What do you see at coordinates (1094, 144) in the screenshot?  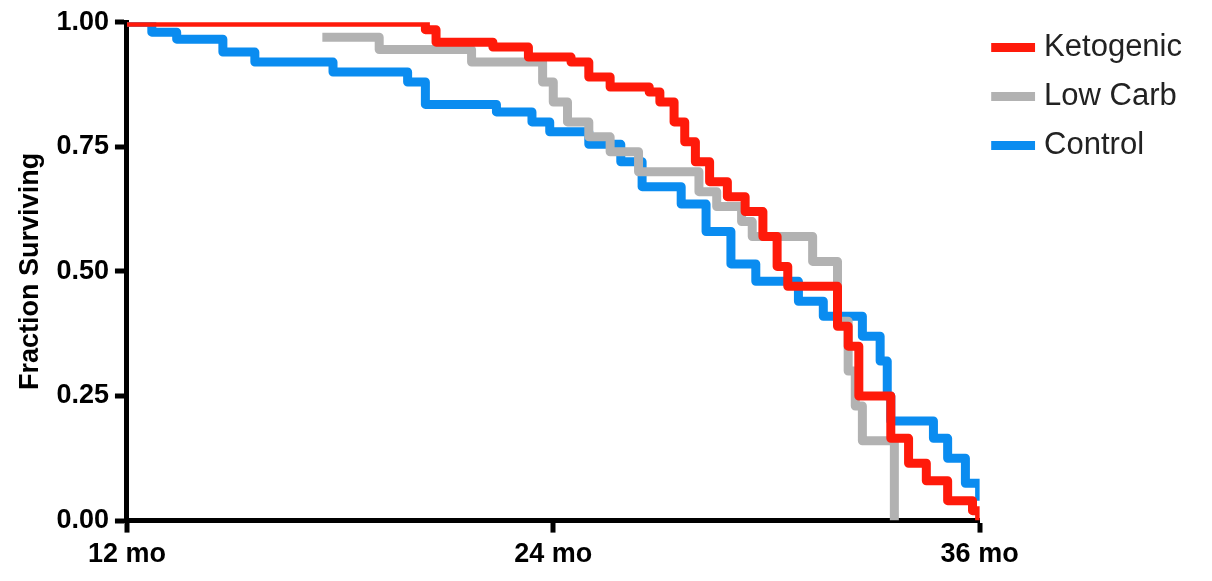 I see `legend-label: Control` at bounding box center [1094, 144].